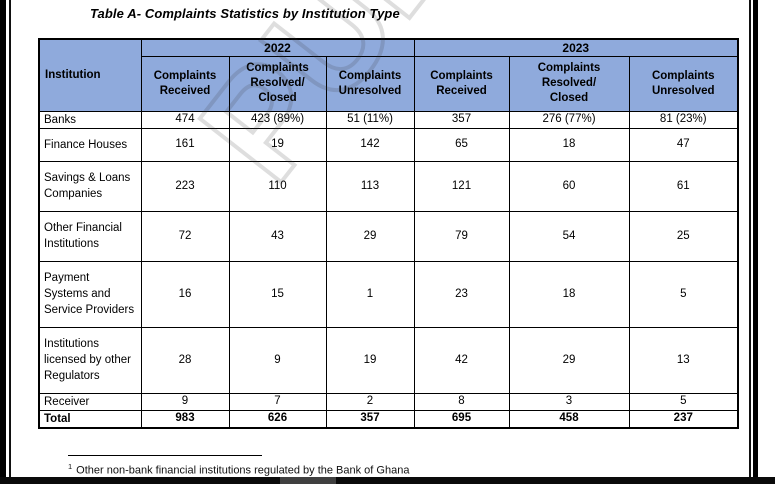 The width and height of the screenshot is (775, 484). What do you see at coordinates (683, 144) in the screenshot?
I see `value-cell: 47` at bounding box center [683, 144].